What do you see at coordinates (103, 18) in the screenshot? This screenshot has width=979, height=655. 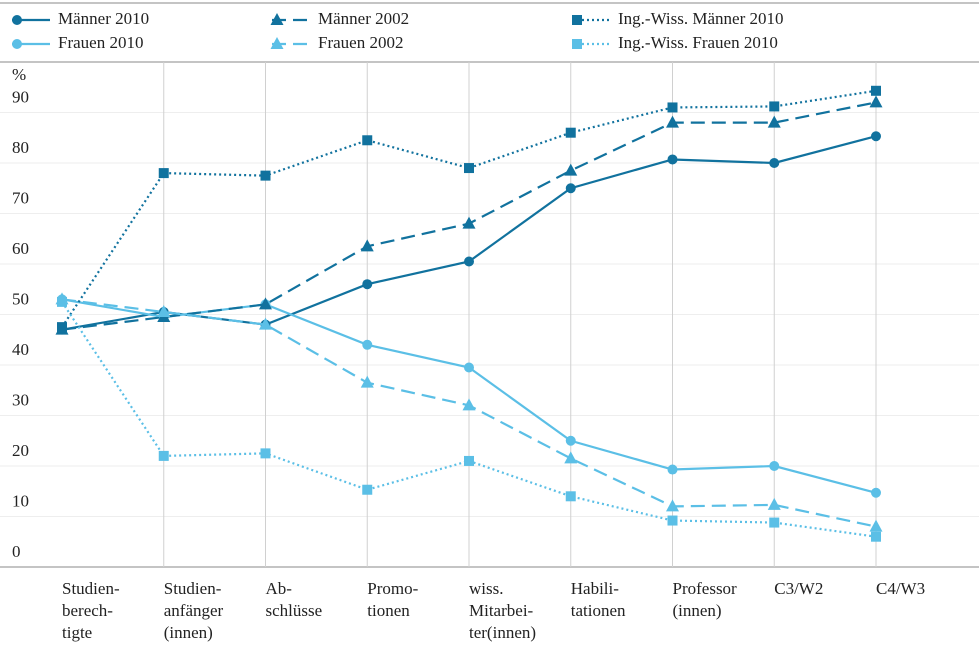 I see `legend-label: Männer 2010` at bounding box center [103, 18].